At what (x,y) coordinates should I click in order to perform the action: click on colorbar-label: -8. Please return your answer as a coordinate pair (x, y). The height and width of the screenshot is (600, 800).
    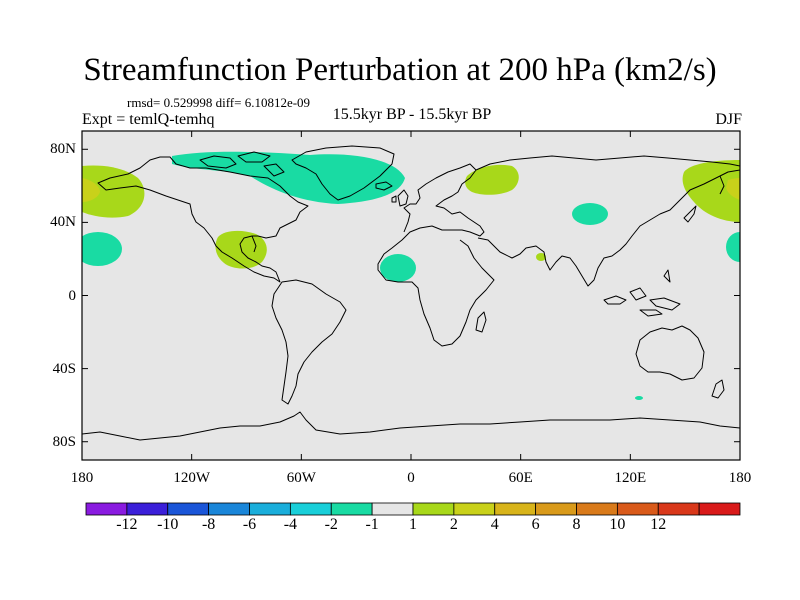
    Looking at the image, I should click on (208, 524).